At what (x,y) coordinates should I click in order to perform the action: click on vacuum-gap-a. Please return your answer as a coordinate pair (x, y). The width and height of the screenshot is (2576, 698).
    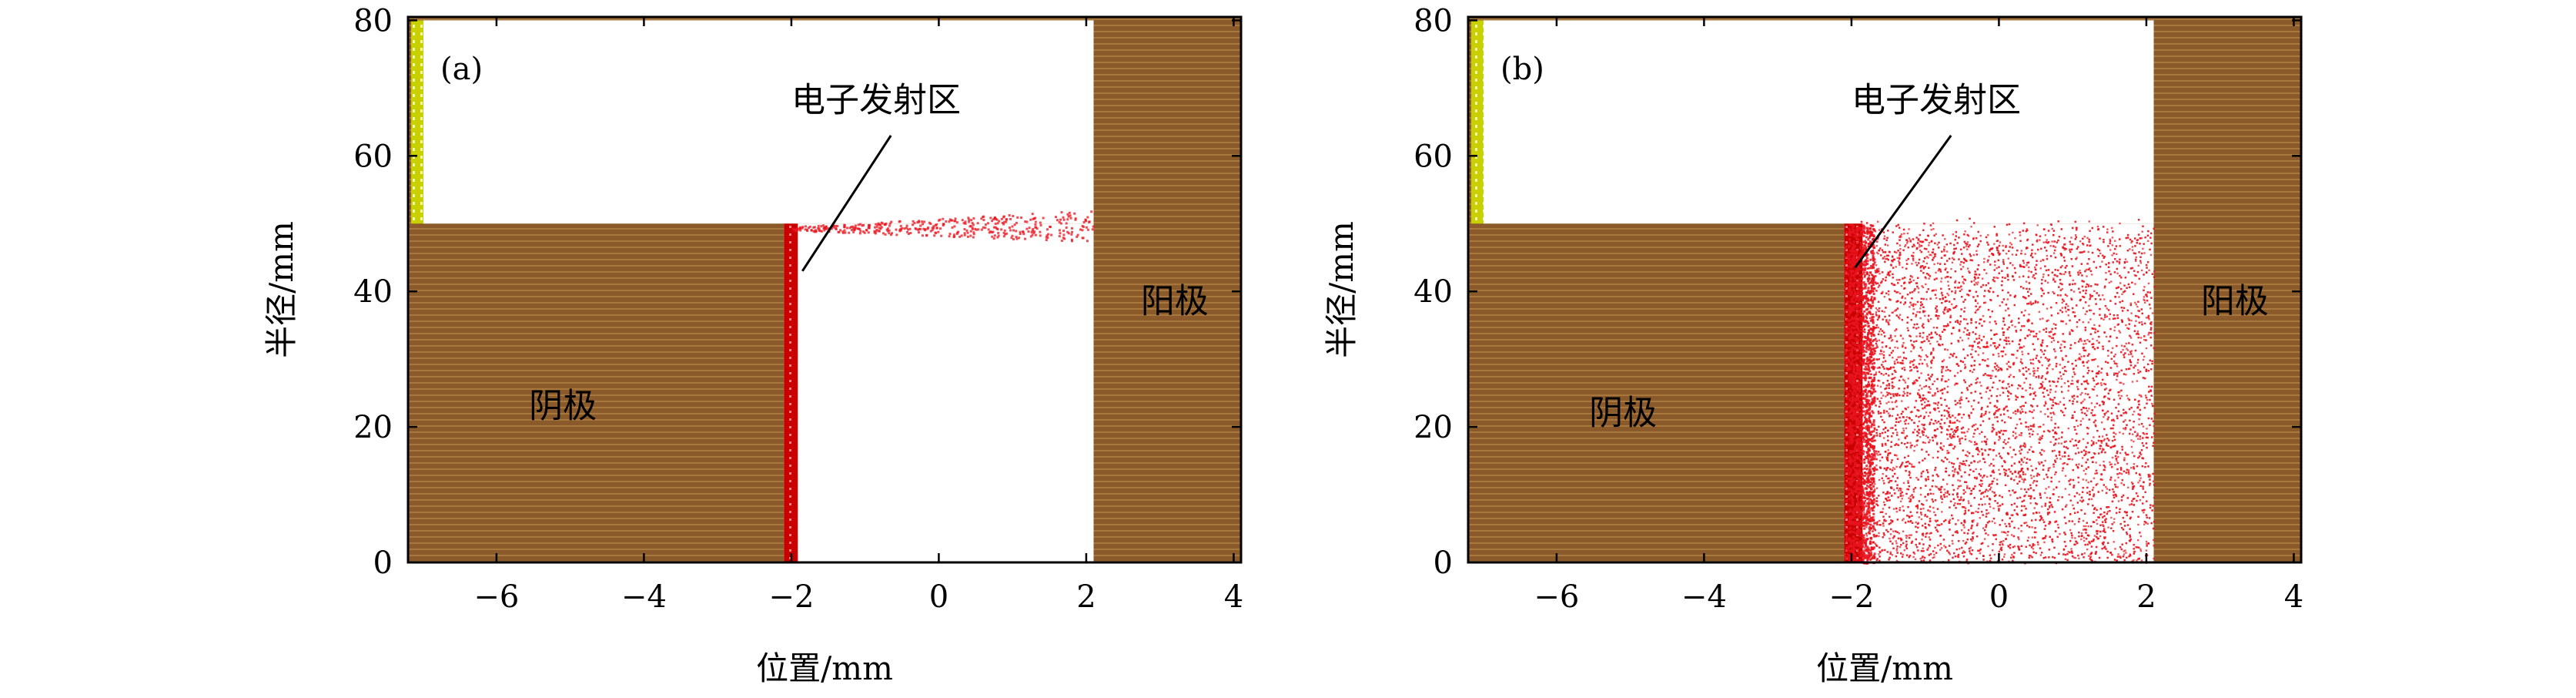
    Looking at the image, I should click on (939, 392).